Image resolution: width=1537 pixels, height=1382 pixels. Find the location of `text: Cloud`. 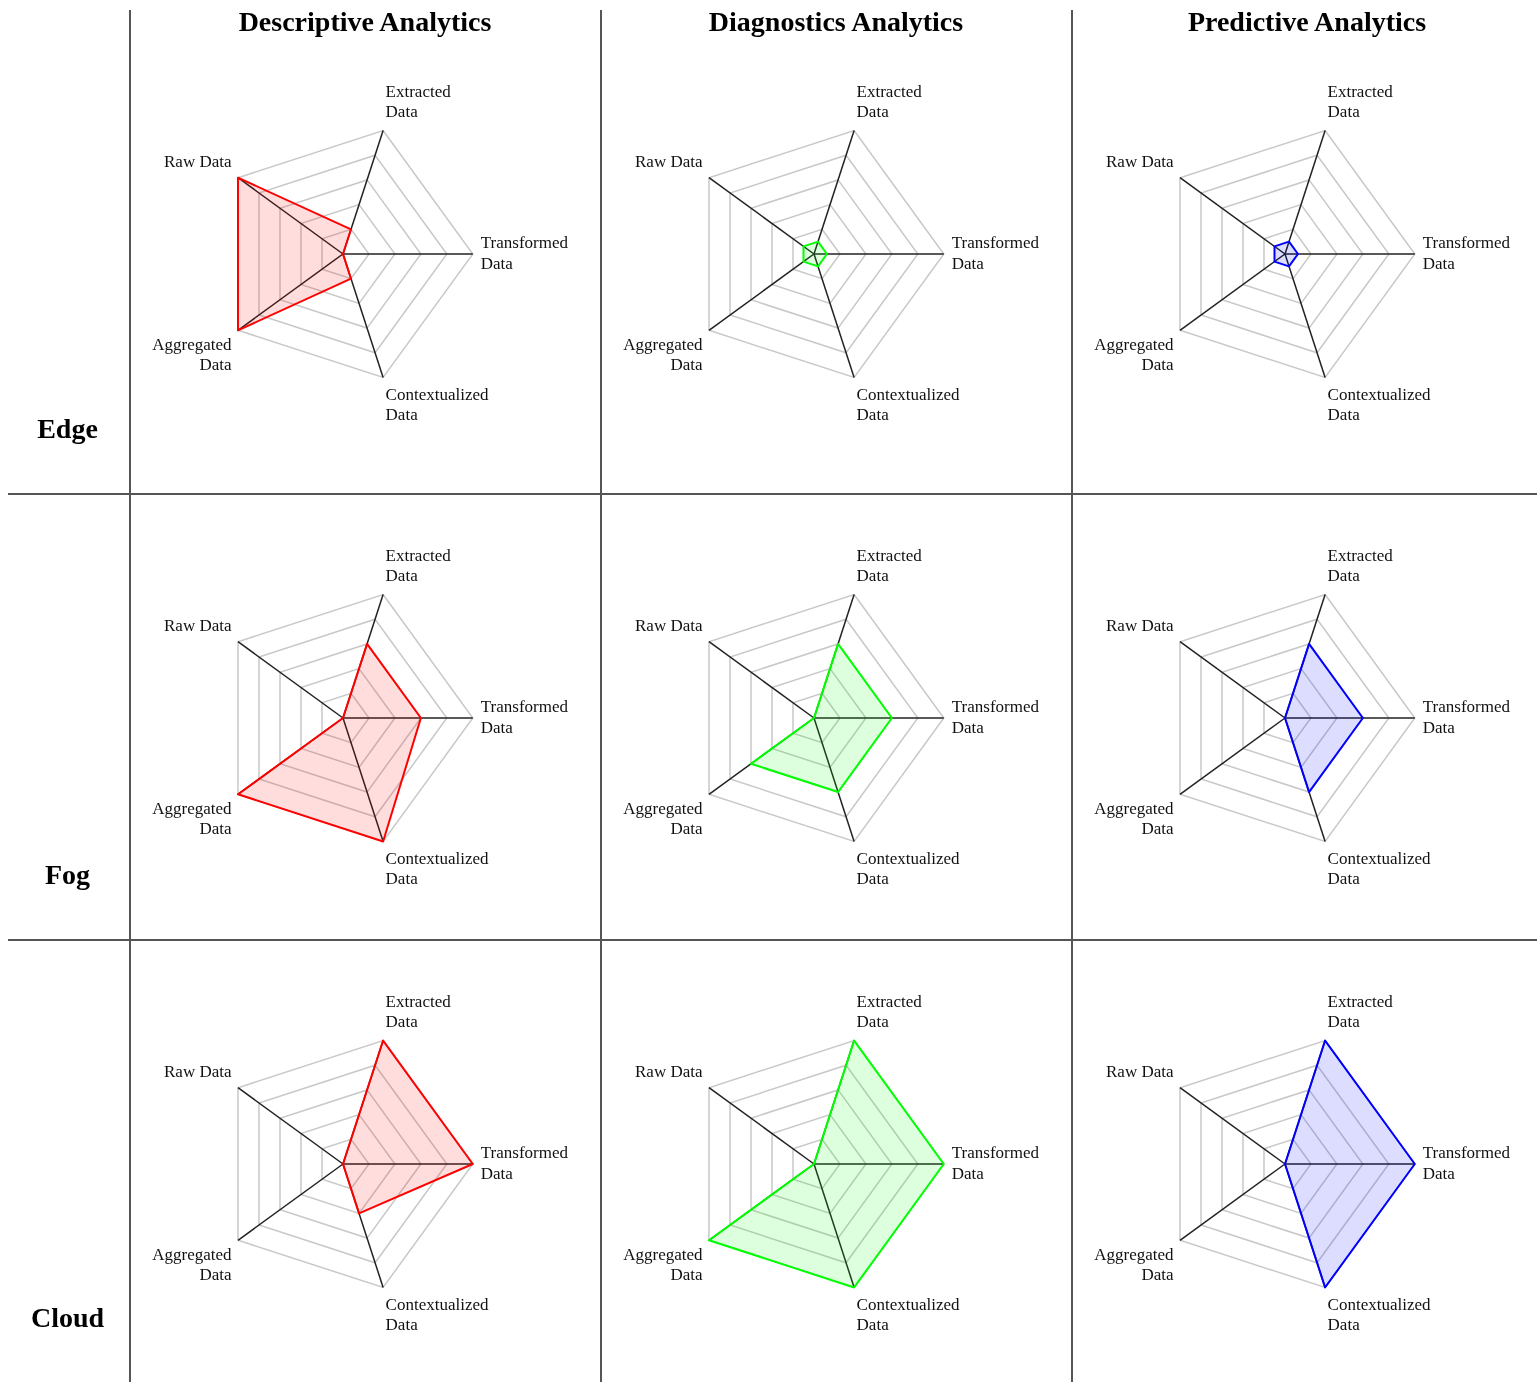

text: Cloud is located at coordinates (67, 1318).